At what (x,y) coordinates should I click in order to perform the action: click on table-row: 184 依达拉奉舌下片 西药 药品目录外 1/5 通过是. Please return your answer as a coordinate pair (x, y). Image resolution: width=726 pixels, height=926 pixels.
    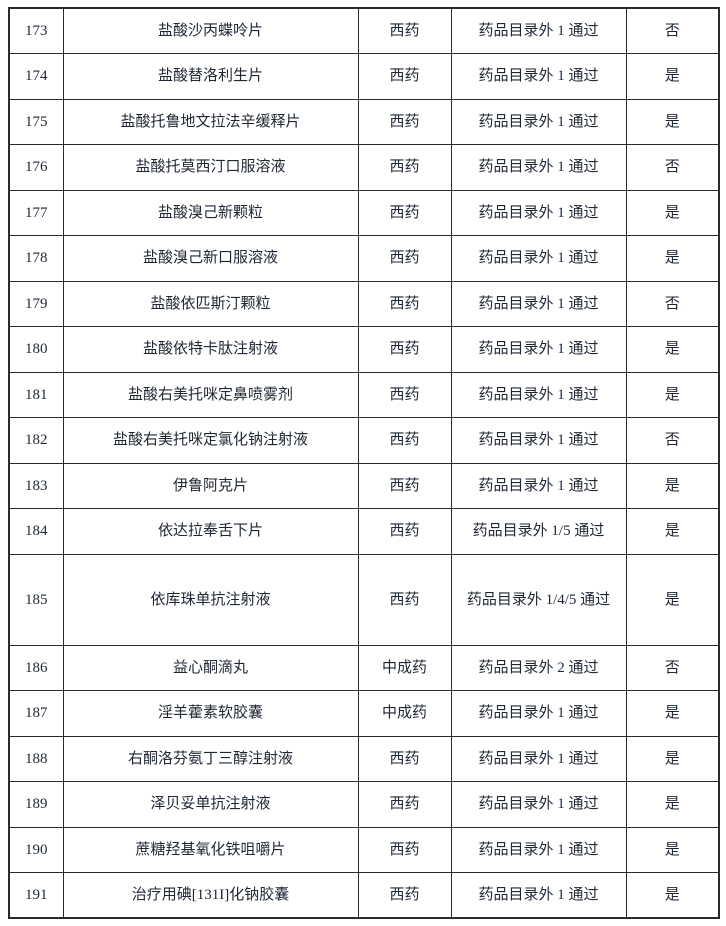
    Looking at the image, I should click on (364, 531).